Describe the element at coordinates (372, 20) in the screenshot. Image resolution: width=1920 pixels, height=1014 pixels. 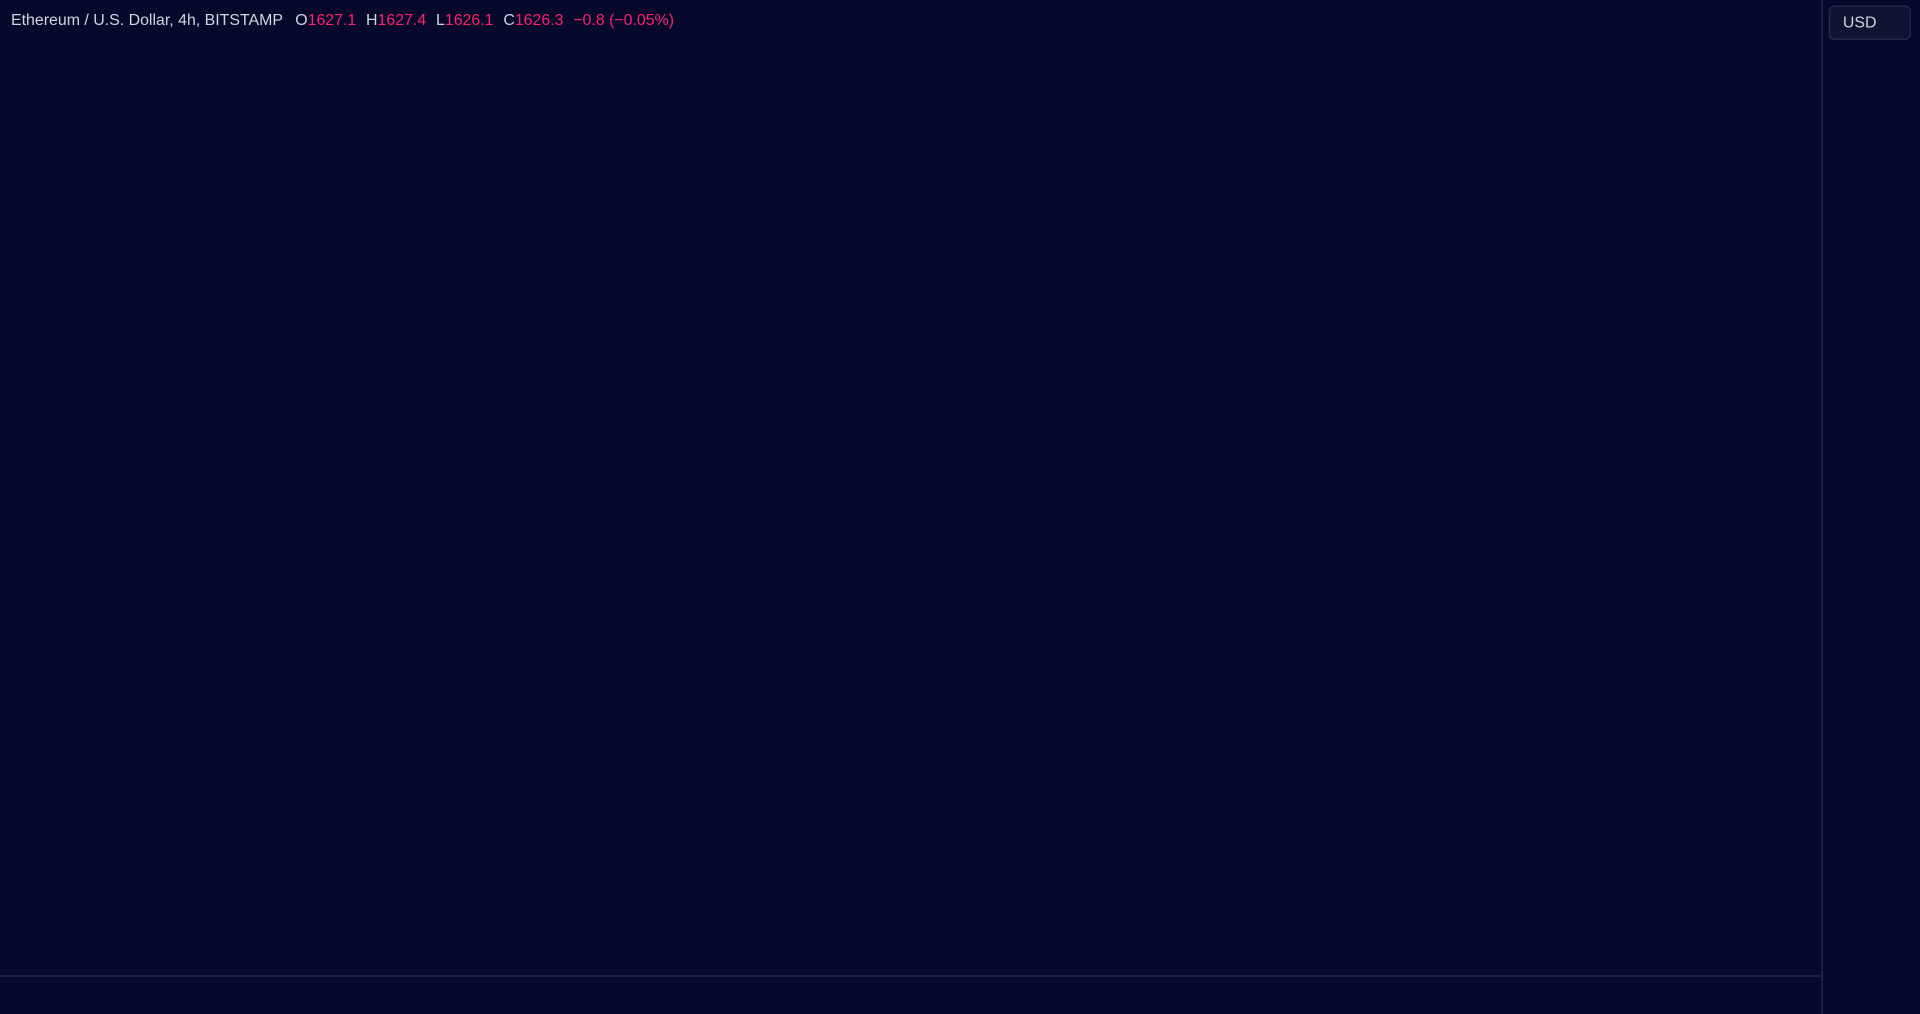
I see `legend-key: H` at that location.